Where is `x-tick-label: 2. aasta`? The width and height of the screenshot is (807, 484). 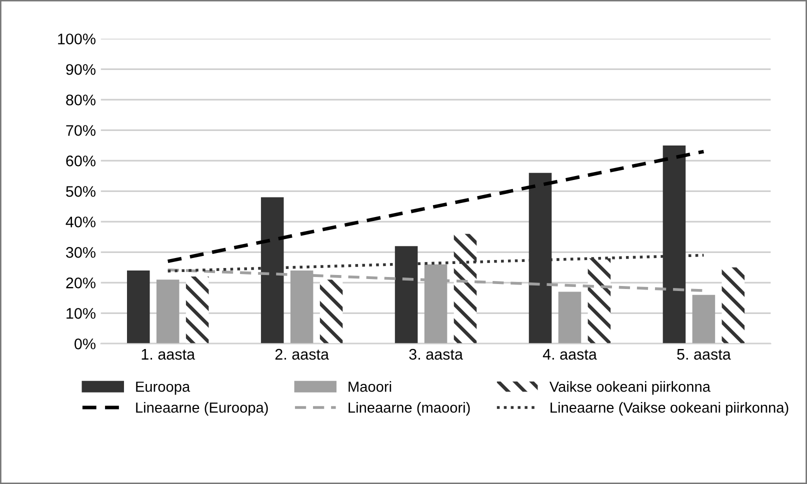 x-tick-label: 2. aasta is located at coordinates (302, 354).